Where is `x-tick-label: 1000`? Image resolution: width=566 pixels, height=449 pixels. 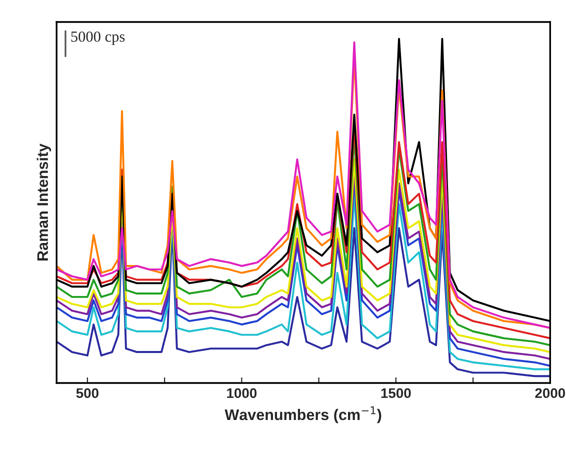
x-tick-label: 1000 is located at coordinates (242, 393).